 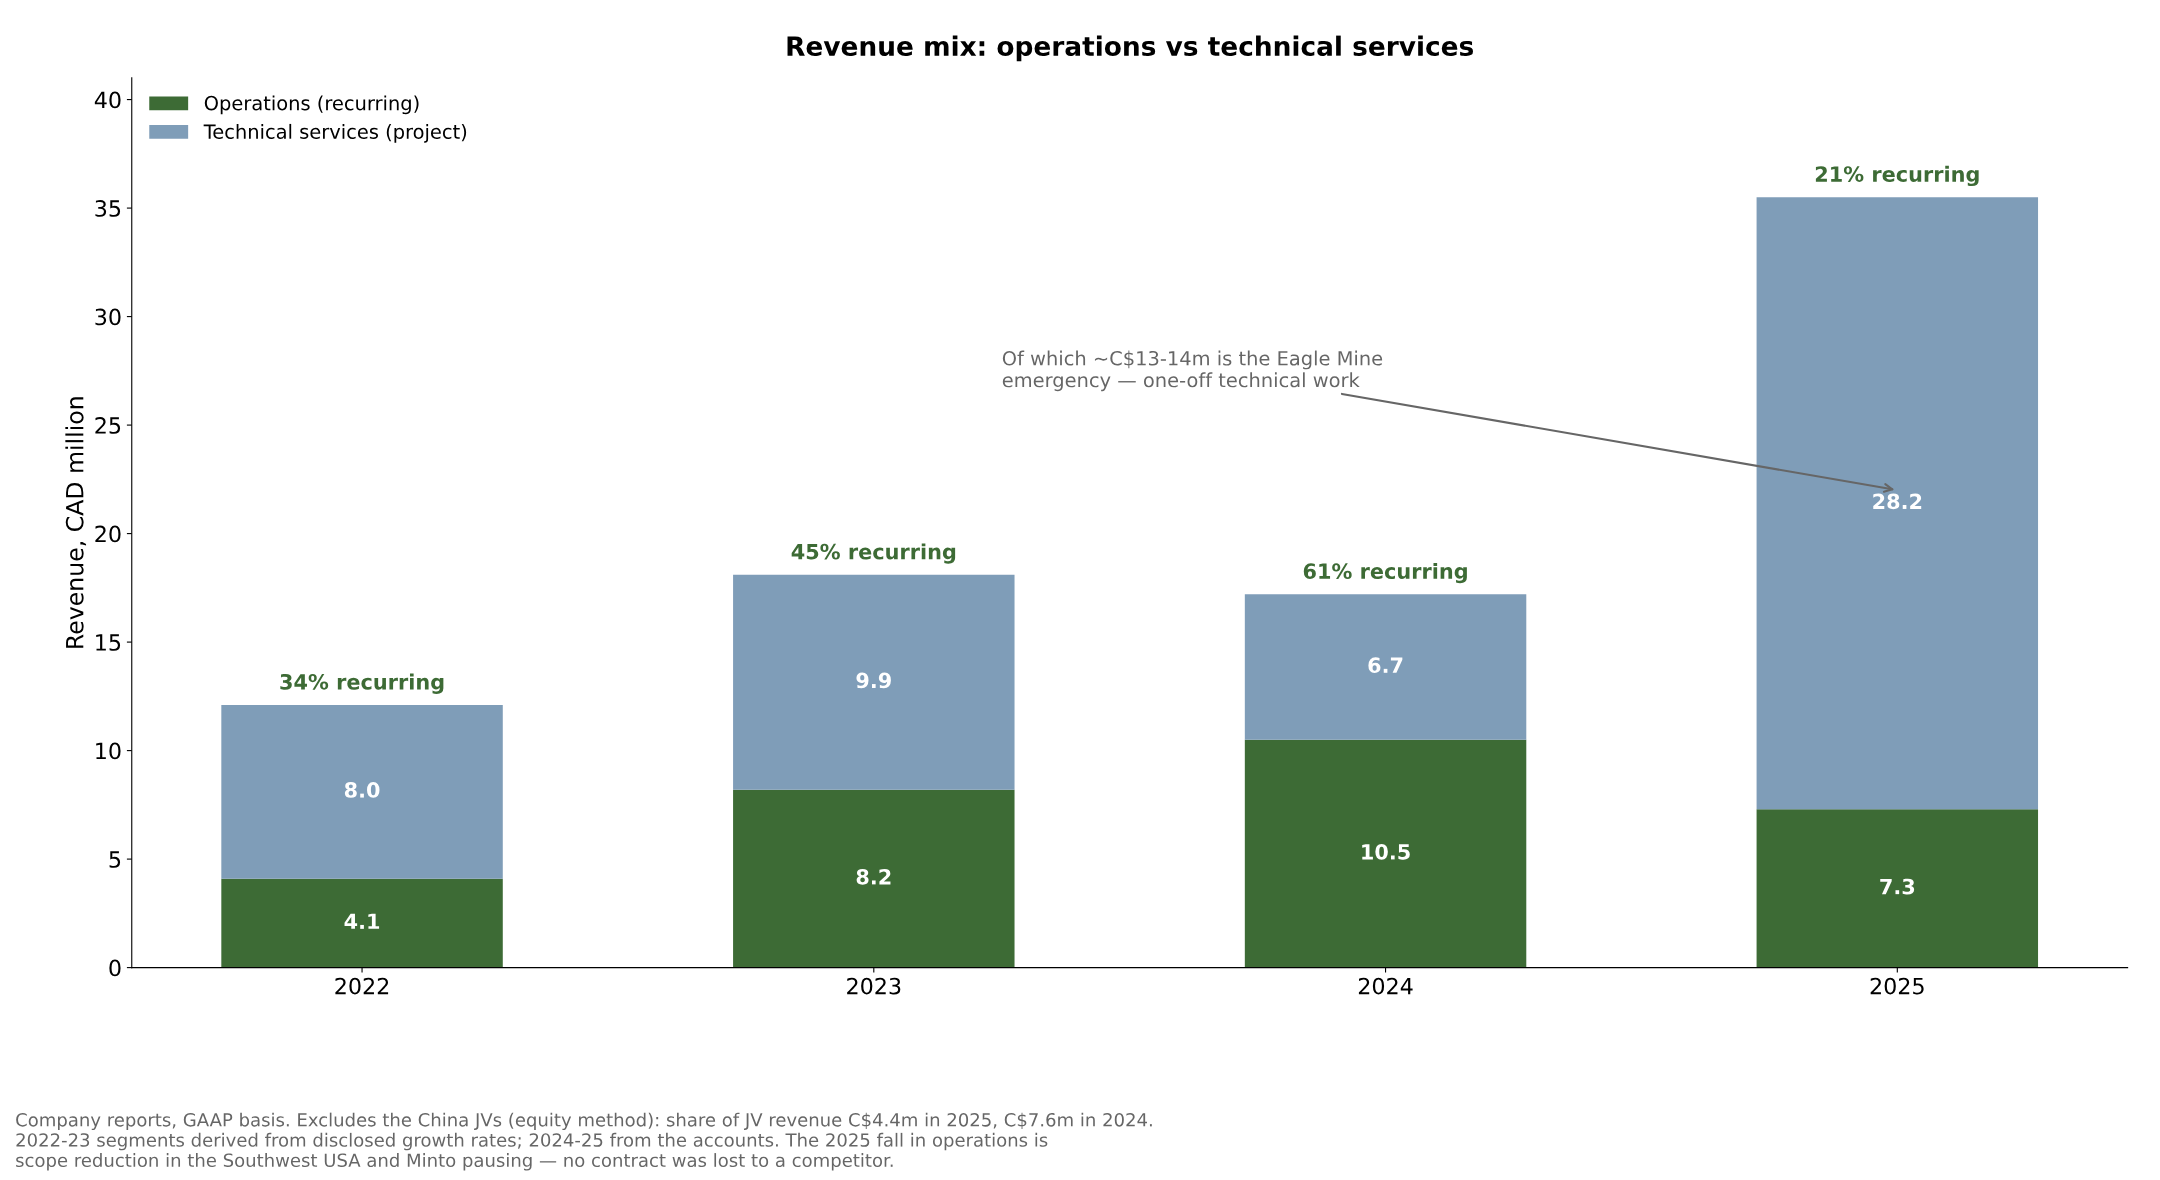 I want to click on annotation: Of which ~C$13-14m is the Eagle Mine emergency — one-off technical work, so click(x=1192, y=371).